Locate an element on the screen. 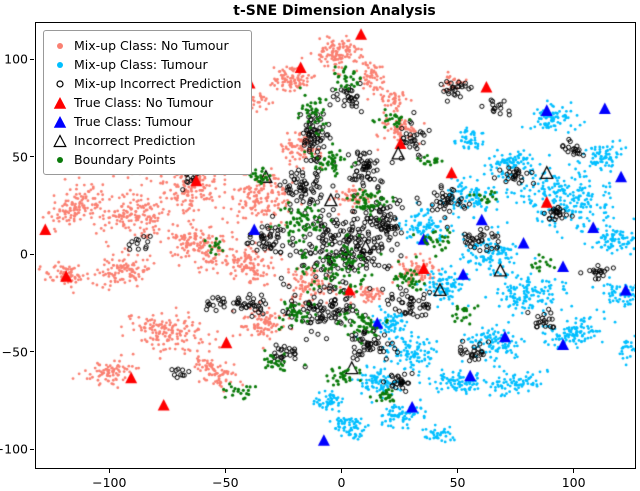  y-tick-label: 0 is located at coordinates (24, 254).